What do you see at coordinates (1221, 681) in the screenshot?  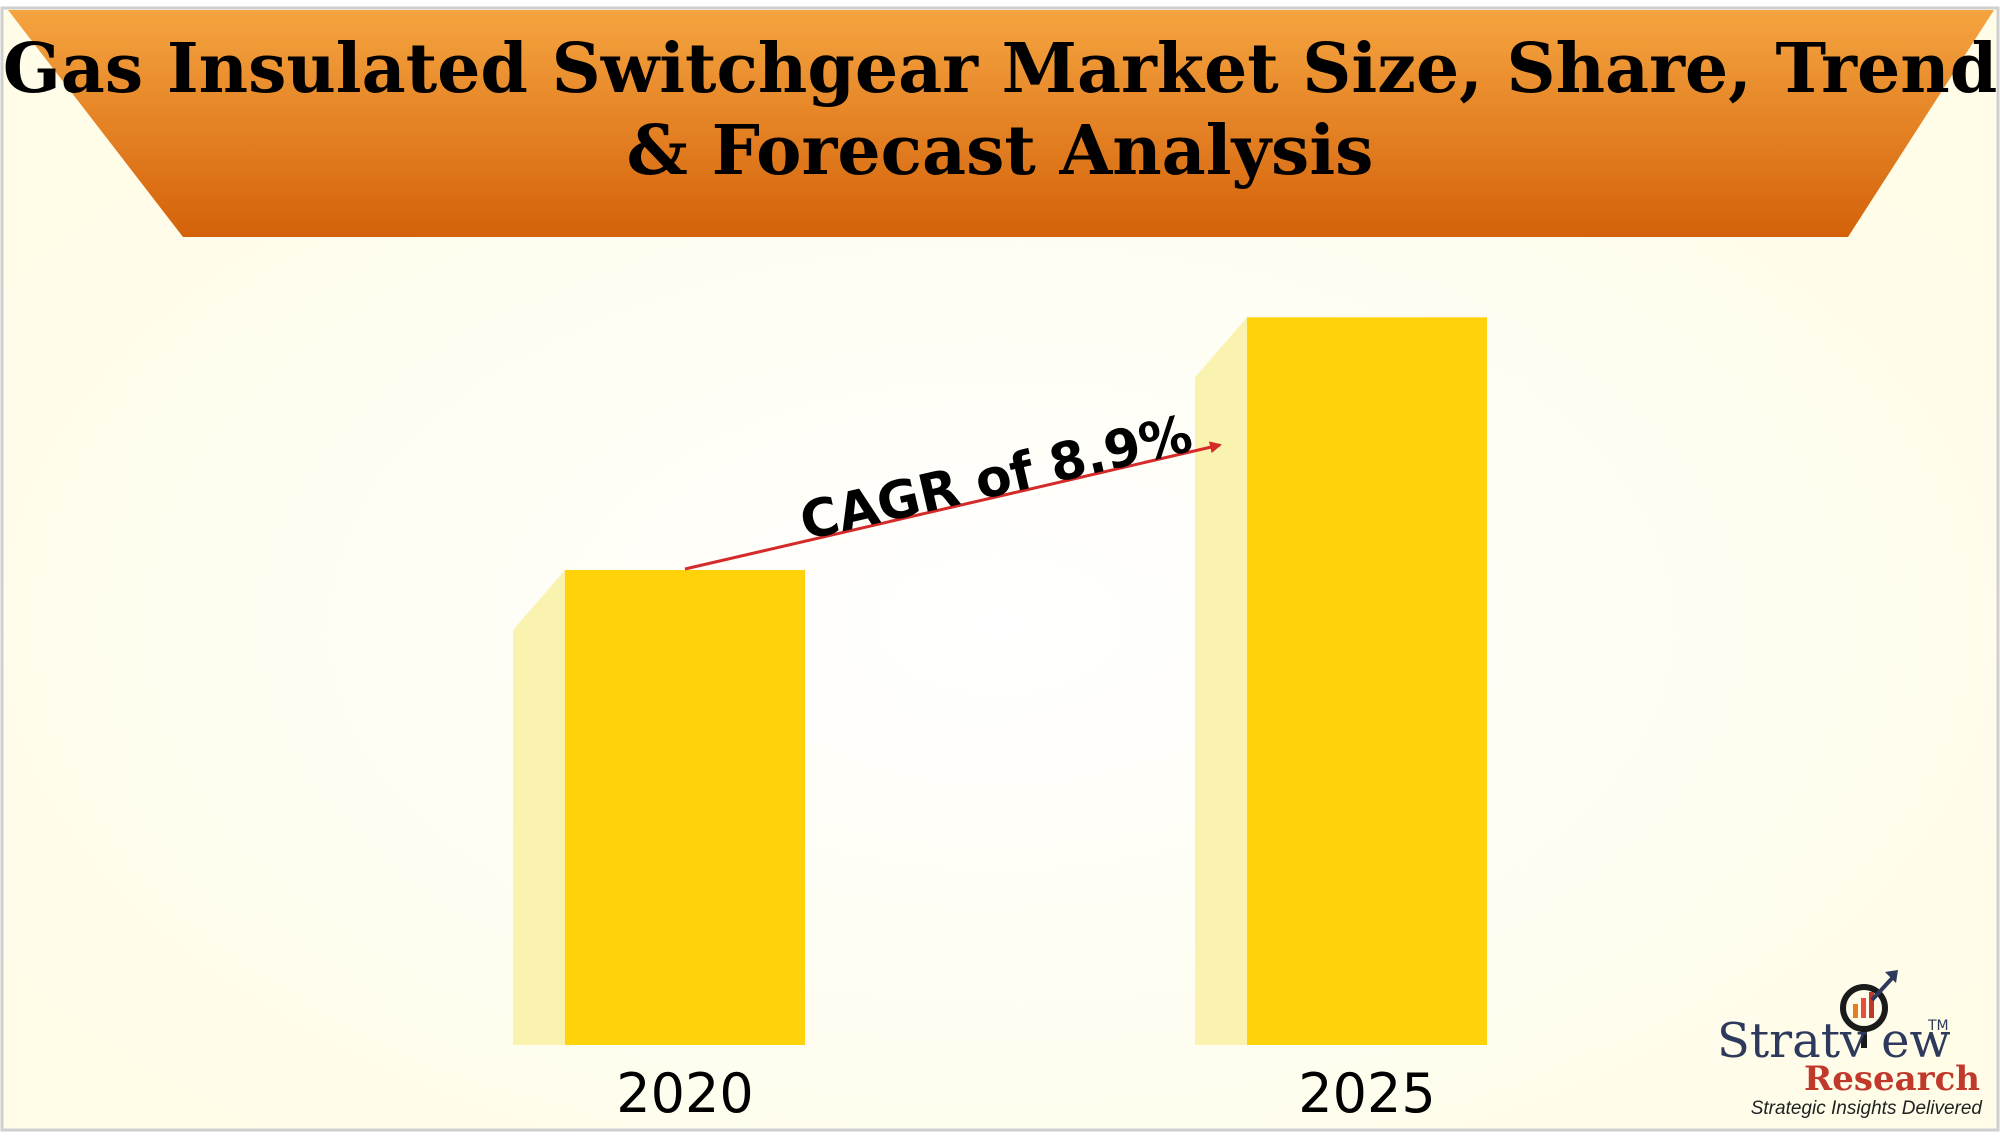 I see `bar-side-2025` at bounding box center [1221, 681].